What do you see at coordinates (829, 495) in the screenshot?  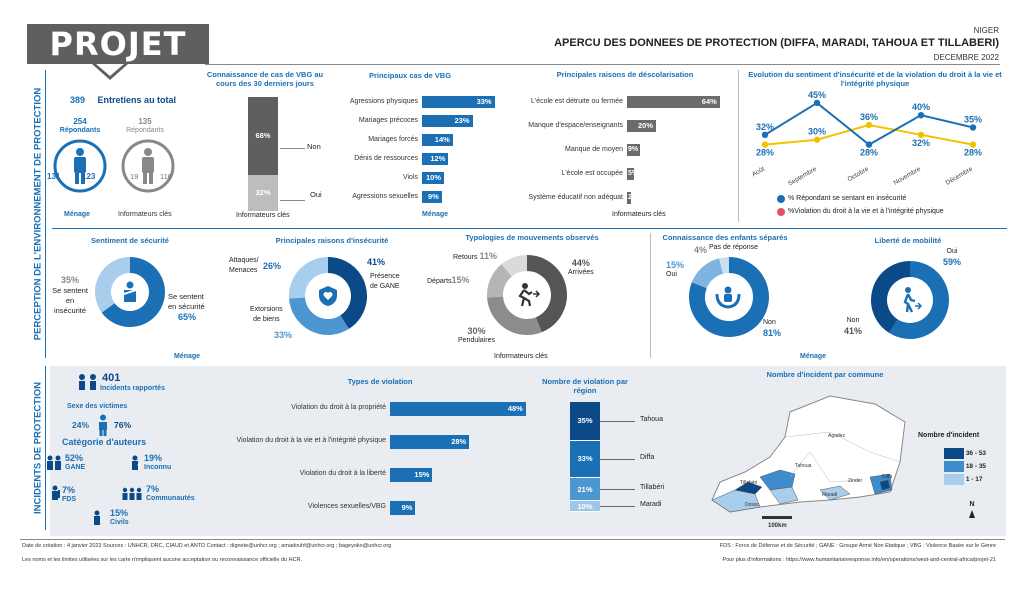 I see `map-label-maradi: Maradi` at bounding box center [829, 495].